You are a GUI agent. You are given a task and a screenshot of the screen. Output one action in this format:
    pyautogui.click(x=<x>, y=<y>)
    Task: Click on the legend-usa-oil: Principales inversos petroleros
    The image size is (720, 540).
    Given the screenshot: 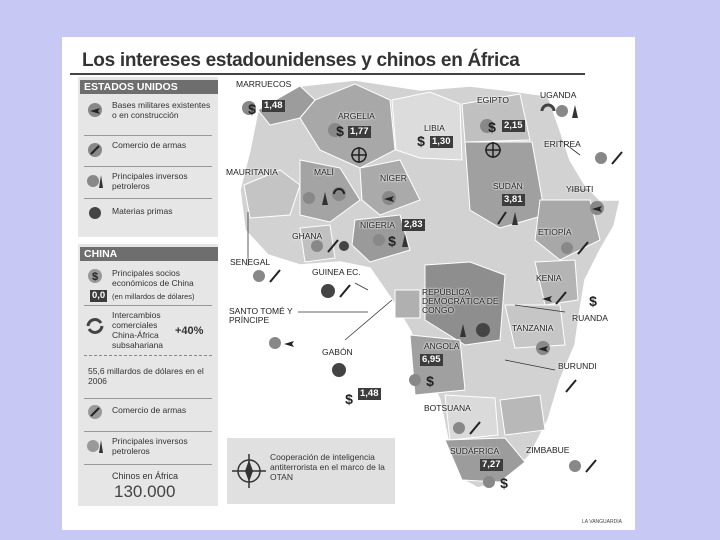 What is the action you would take?
    pyautogui.click(x=150, y=181)
    